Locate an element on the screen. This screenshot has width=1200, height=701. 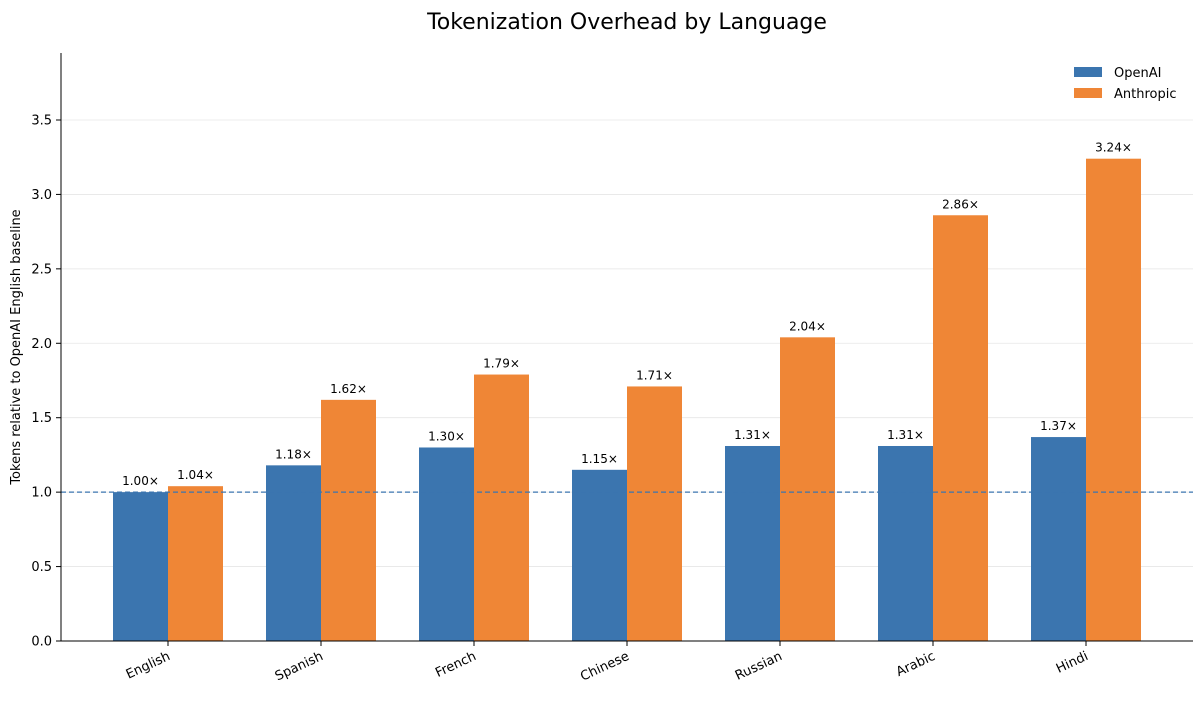
x-tick-label-french: French is located at coordinates (456, 665).